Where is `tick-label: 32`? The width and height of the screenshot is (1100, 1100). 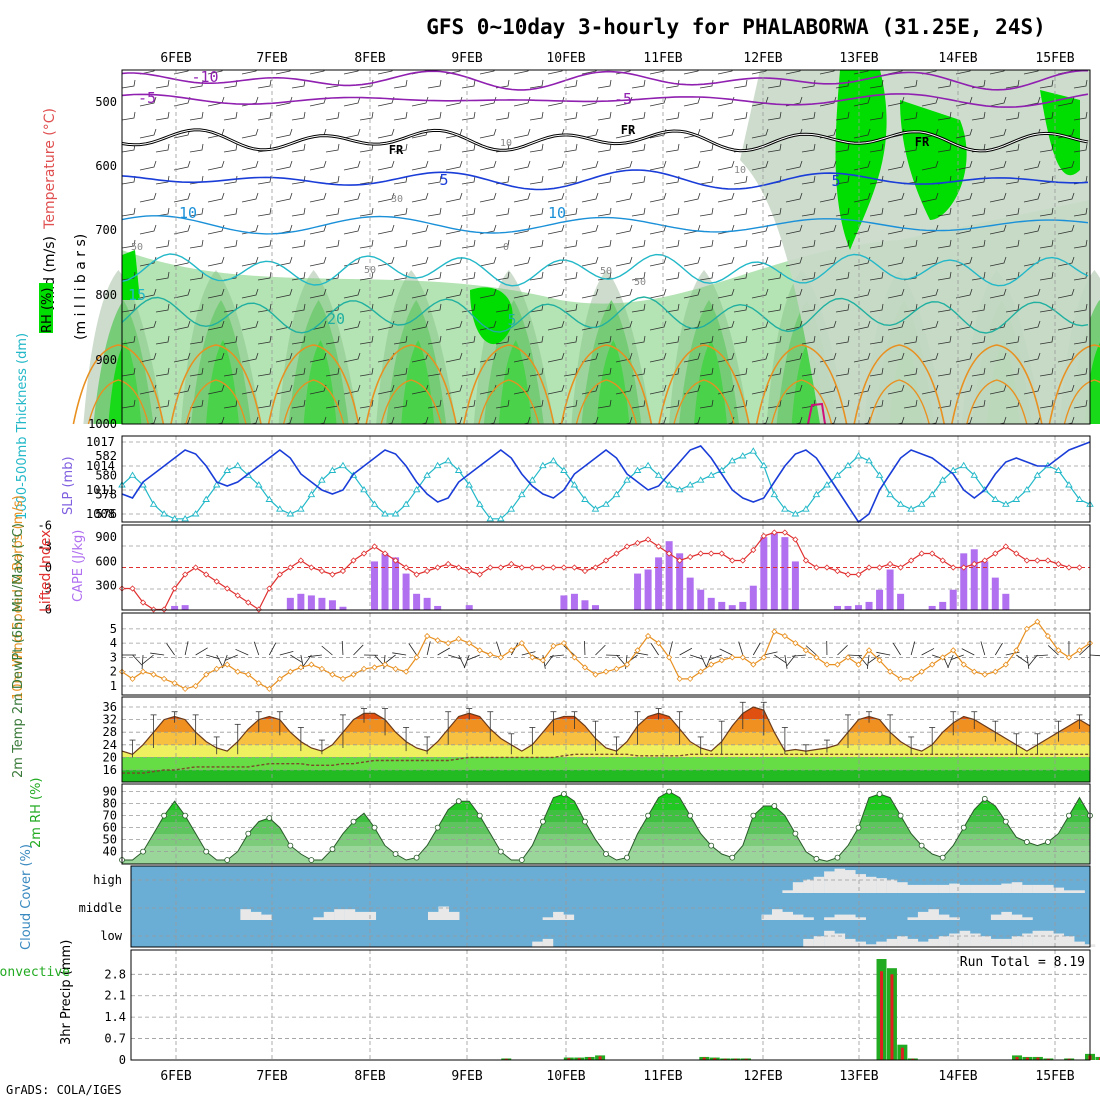
tick-label: 32 is located at coordinates (110, 720).